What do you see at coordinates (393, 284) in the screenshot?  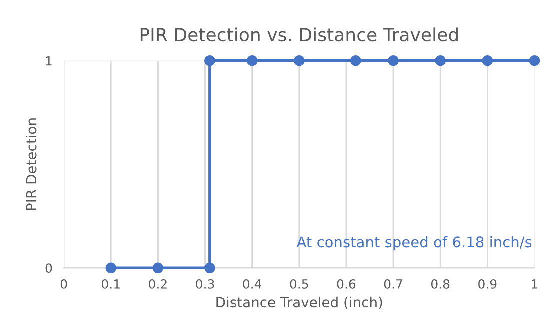 I see `x-tick-label: 0.7` at bounding box center [393, 284].